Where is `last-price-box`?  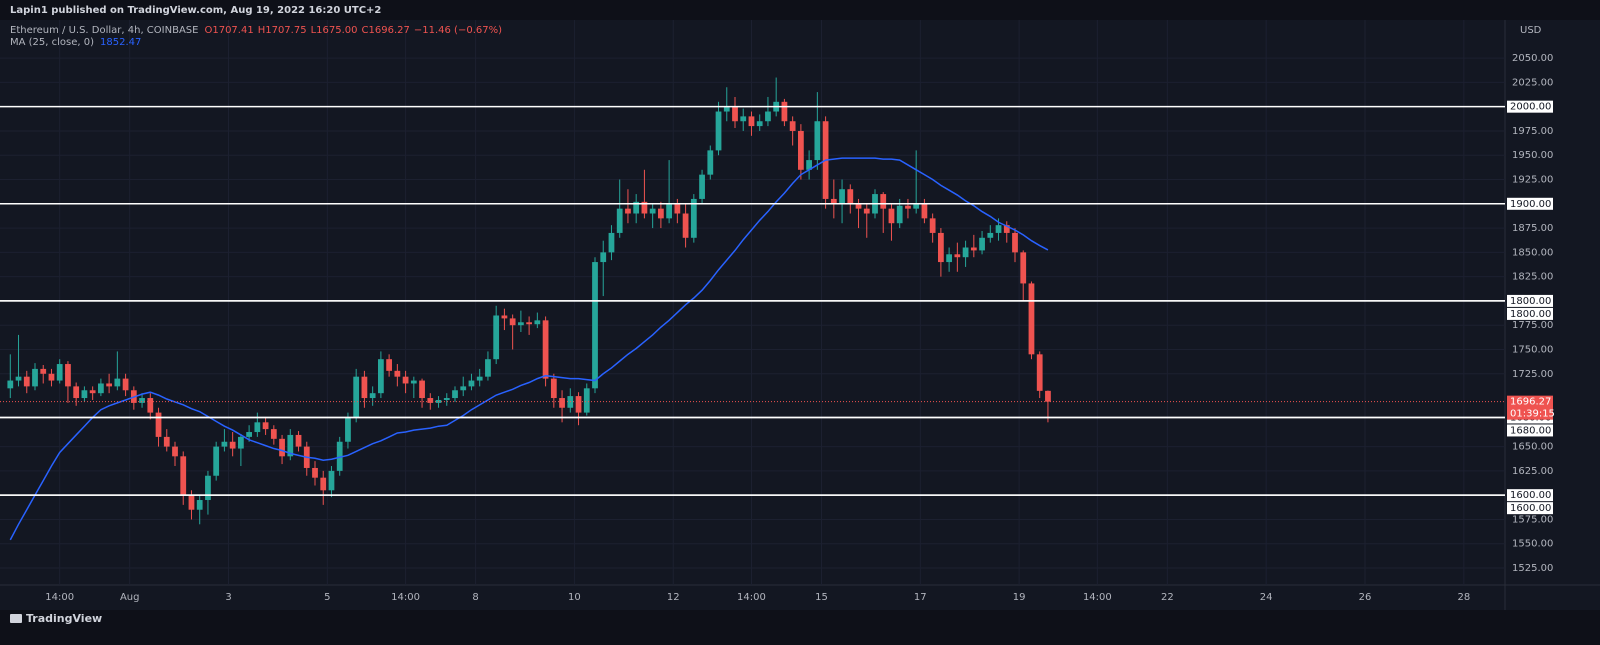 last-price-box is located at coordinates (1530, 407).